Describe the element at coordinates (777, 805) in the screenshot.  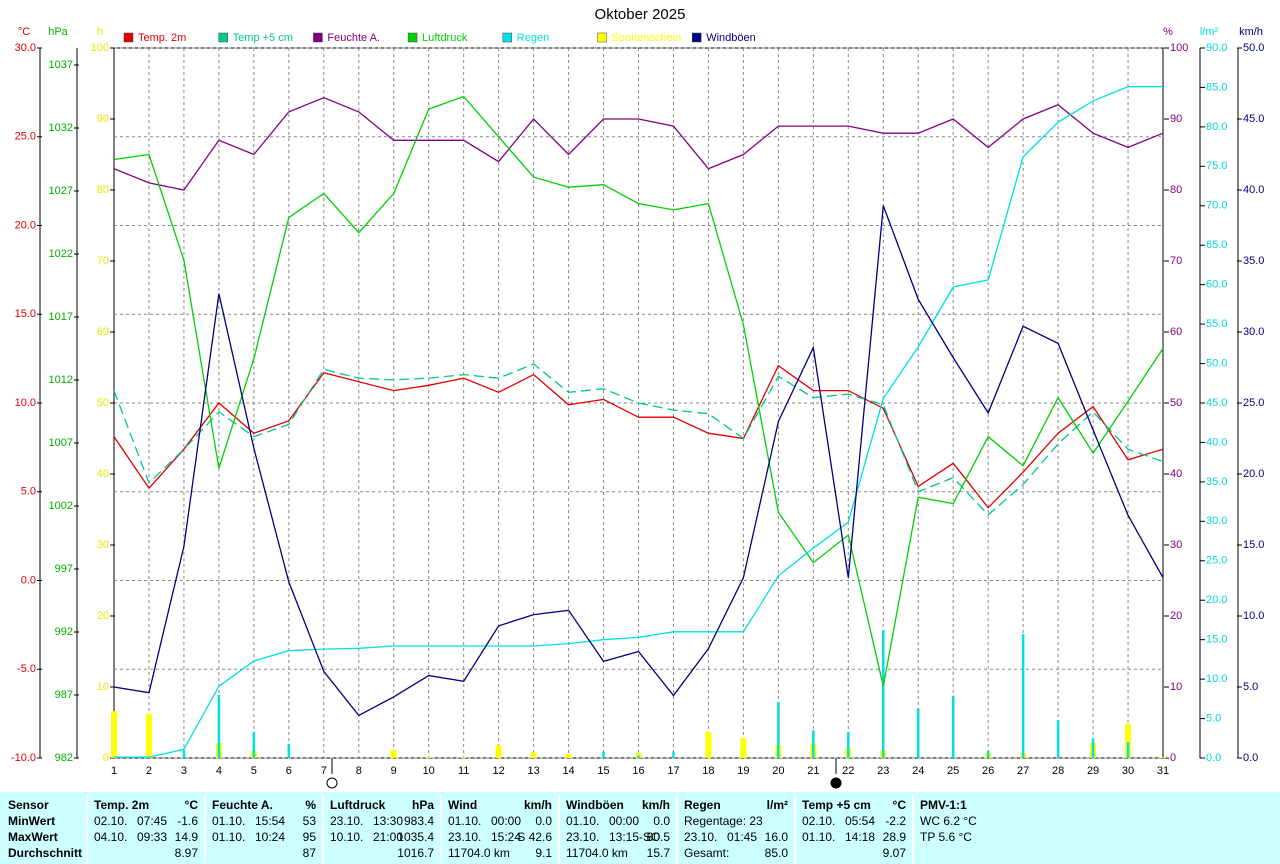
I see `table-header: l/m²` at that location.